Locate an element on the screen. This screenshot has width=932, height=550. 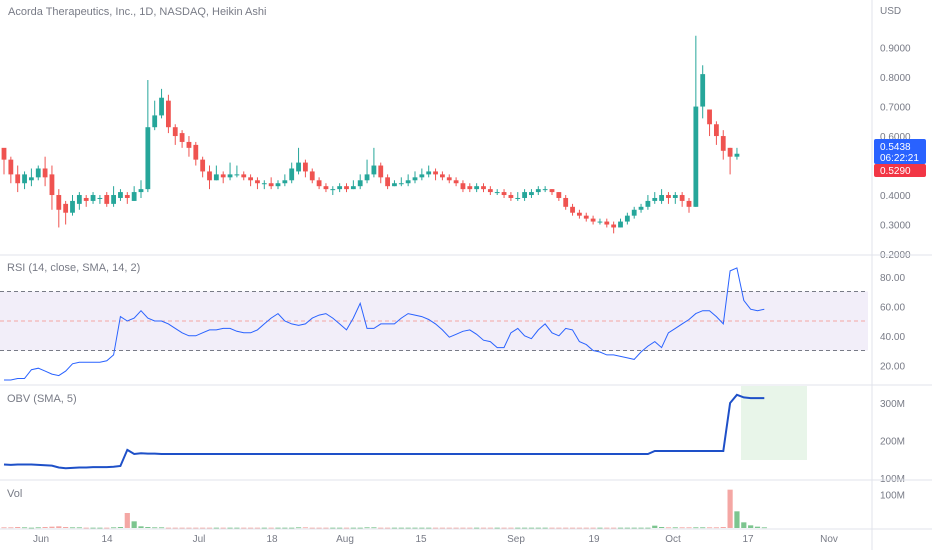
price-tick-label: 0.6000 is located at coordinates (895, 137).